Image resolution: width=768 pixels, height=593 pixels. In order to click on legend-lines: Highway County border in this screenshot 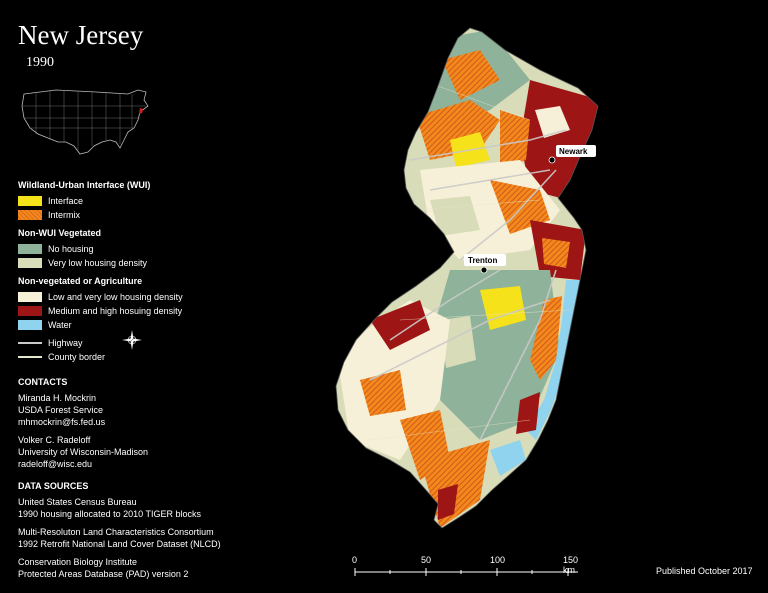, I will do `click(138, 350)`.